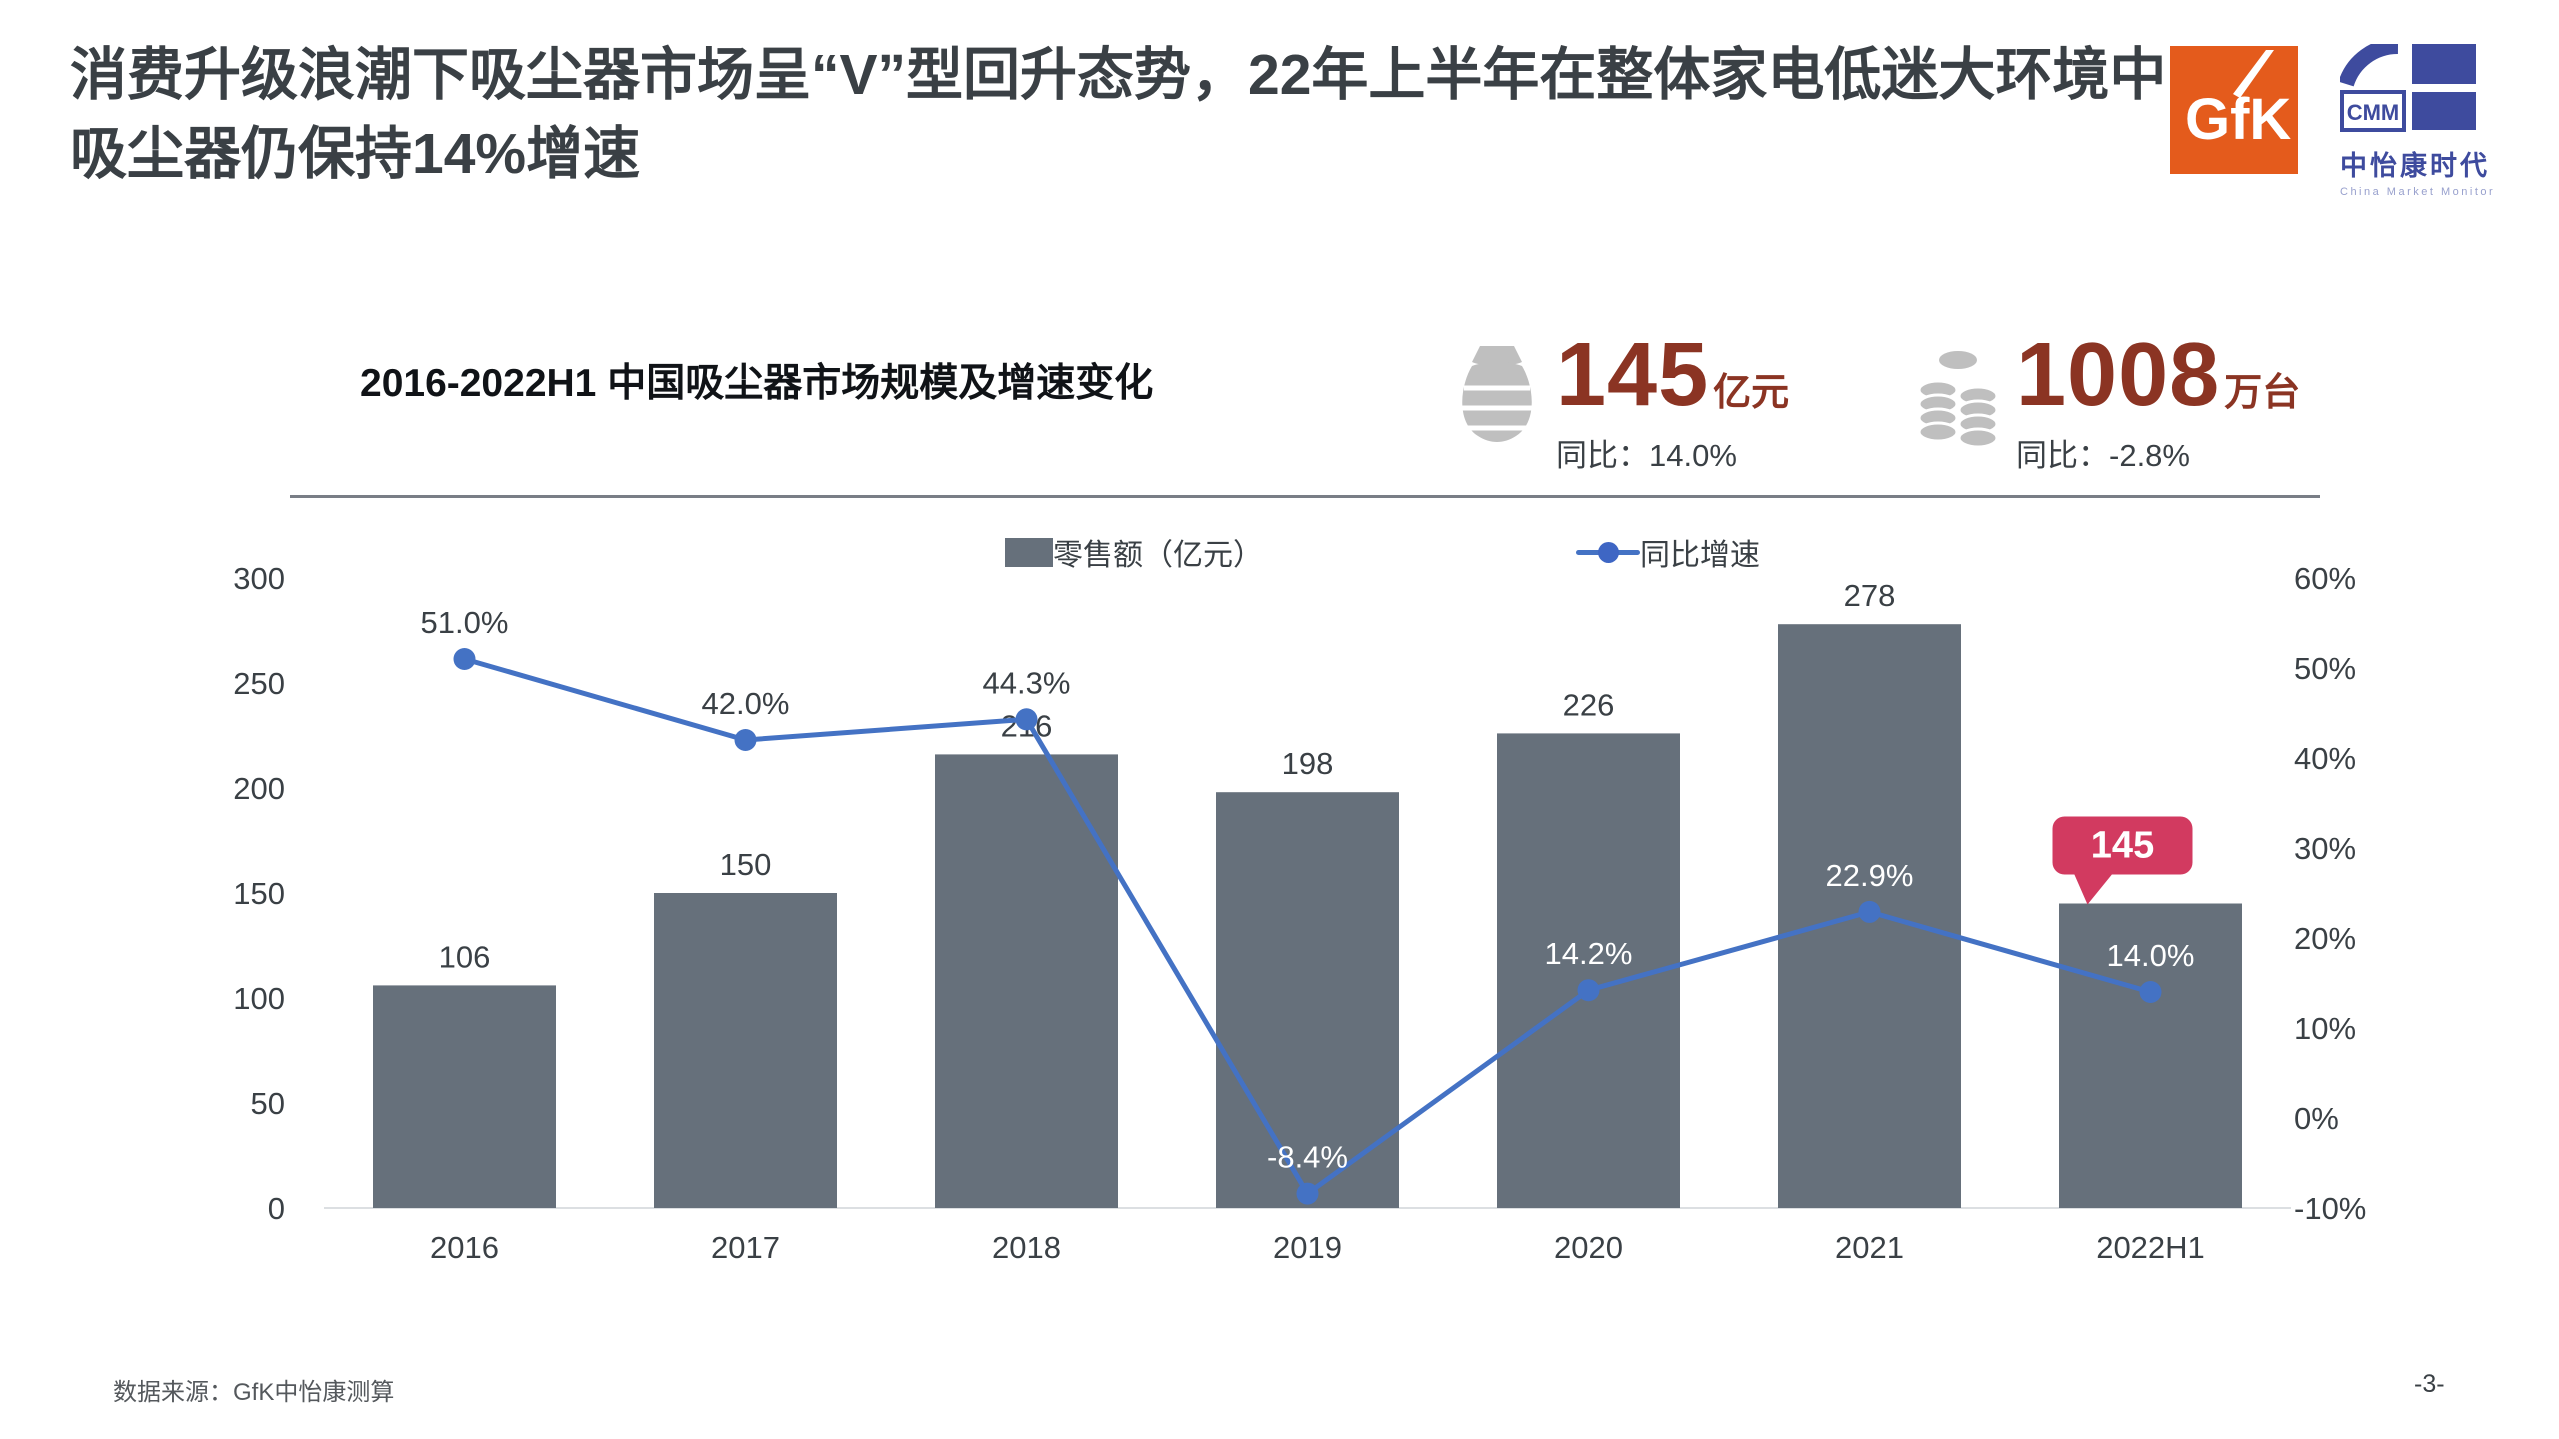 The height and width of the screenshot is (1439, 2559). Describe the element at coordinates (1700, 555) in the screenshot. I see `legend-label: 同比增速` at that location.